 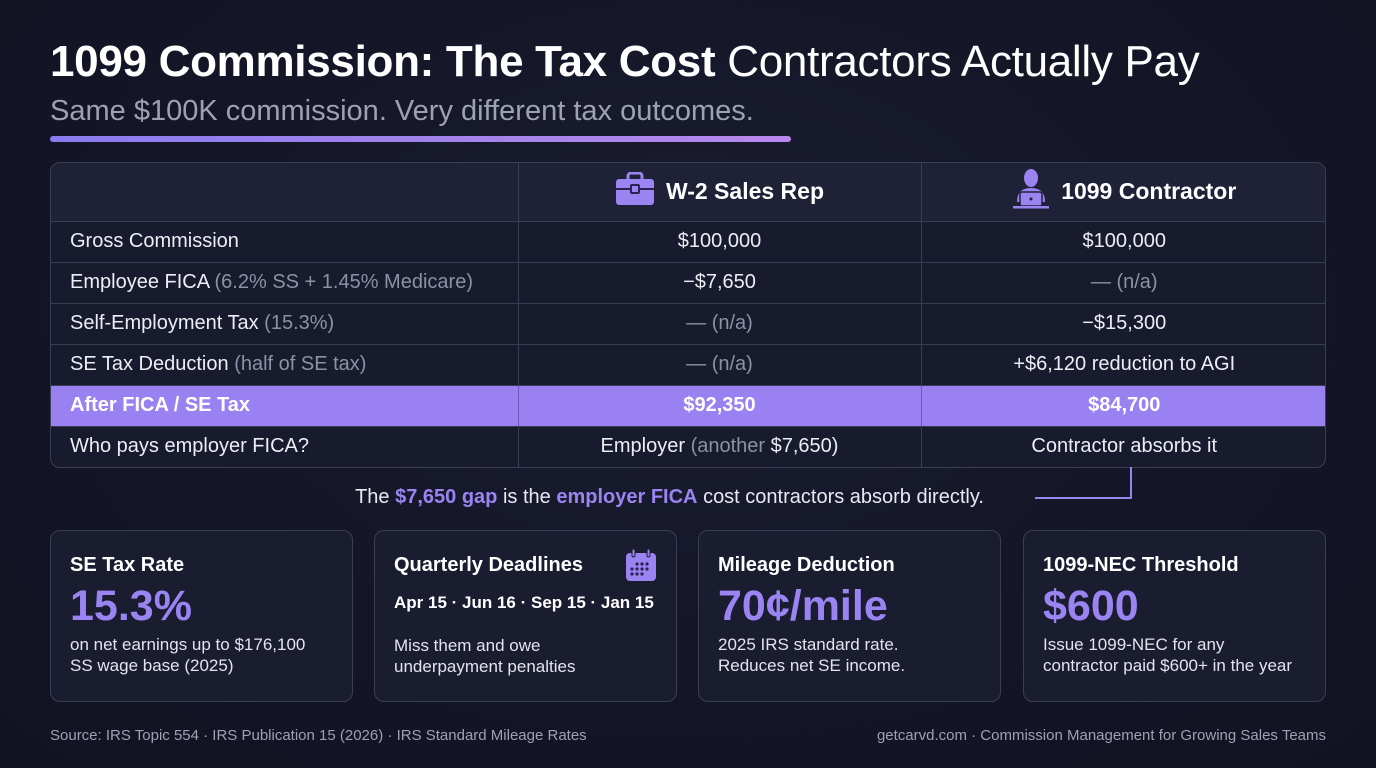 What do you see at coordinates (1122, 324) in the screenshot?
I see `1099-value: −$15,300` at bounding box center [1122, 324].